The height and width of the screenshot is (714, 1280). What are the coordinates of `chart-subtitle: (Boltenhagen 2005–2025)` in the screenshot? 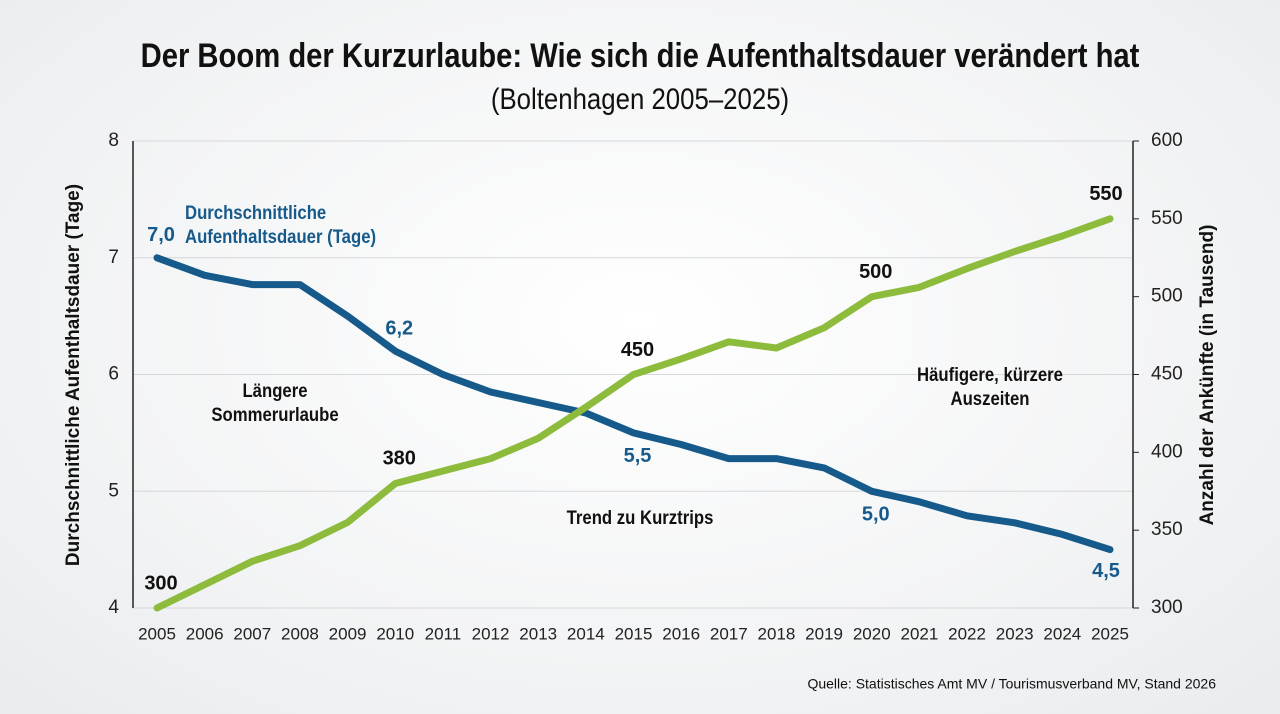 It's located at (640, 98).